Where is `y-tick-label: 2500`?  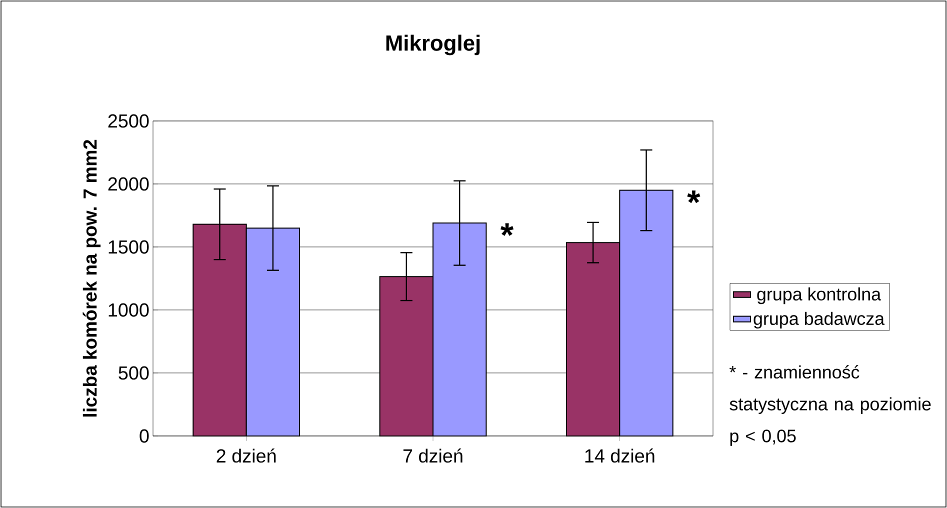
y-tick-label: 2500 is located at coordinates (128, 121).